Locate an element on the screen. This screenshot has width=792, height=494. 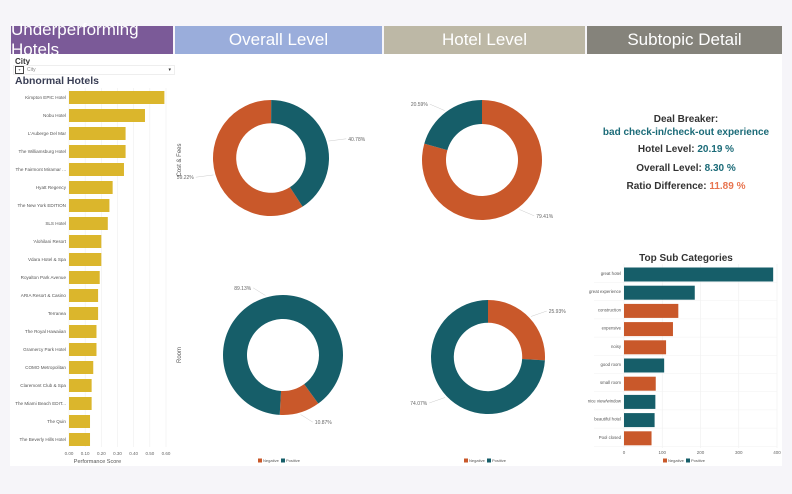
overall-level-stat: Overall Level: 8.30 % is located at coordinates (686, 168).